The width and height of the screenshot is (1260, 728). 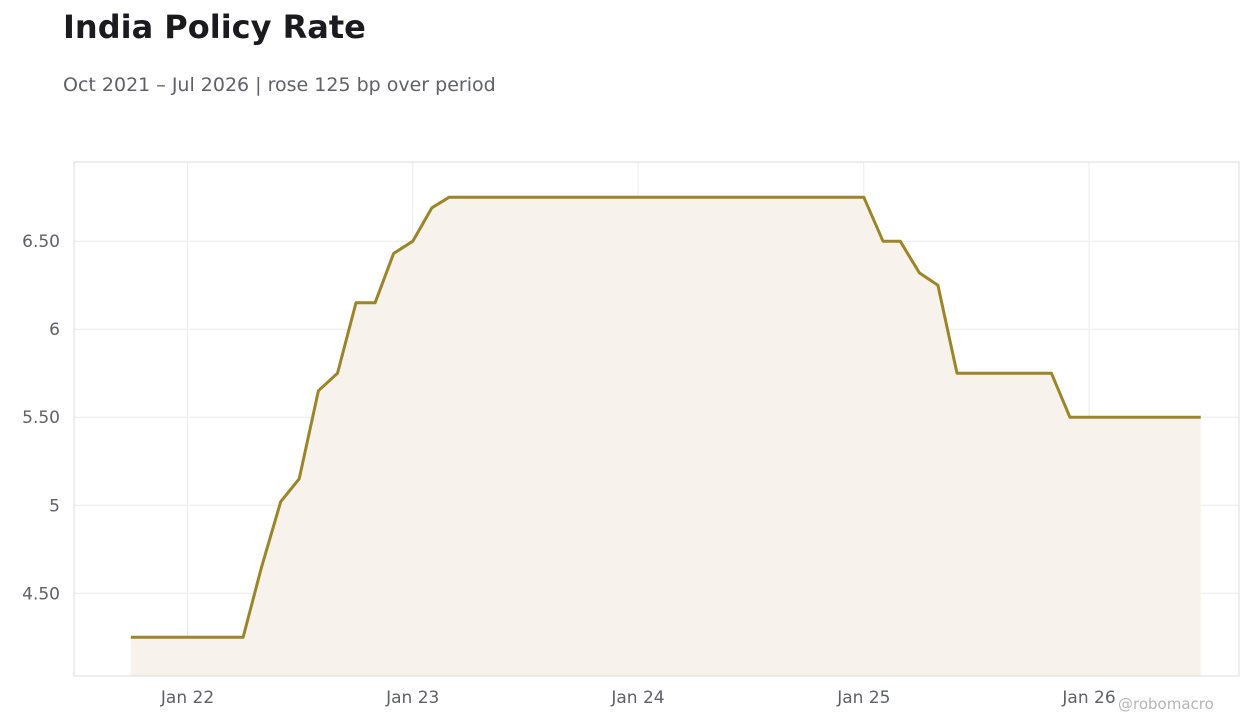 What do you see at coordinates (187, 698) in the screenshot?
I see `x-tick-label: Jan 22` at bounding box center [187, 698].